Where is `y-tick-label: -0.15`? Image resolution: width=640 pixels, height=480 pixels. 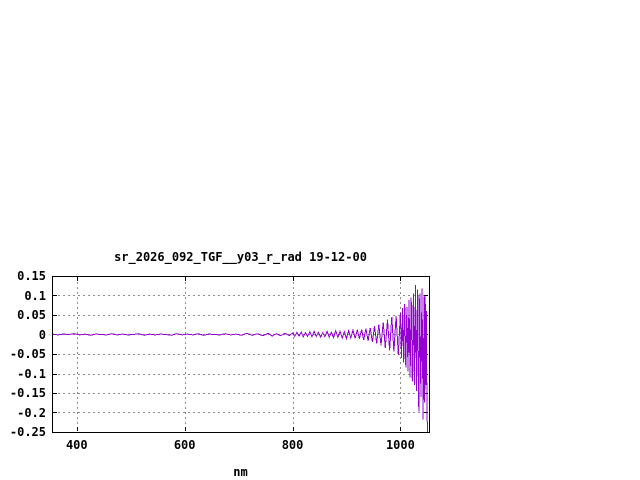
y-tick-label: -0.15 is located at coordinates (27, 393).